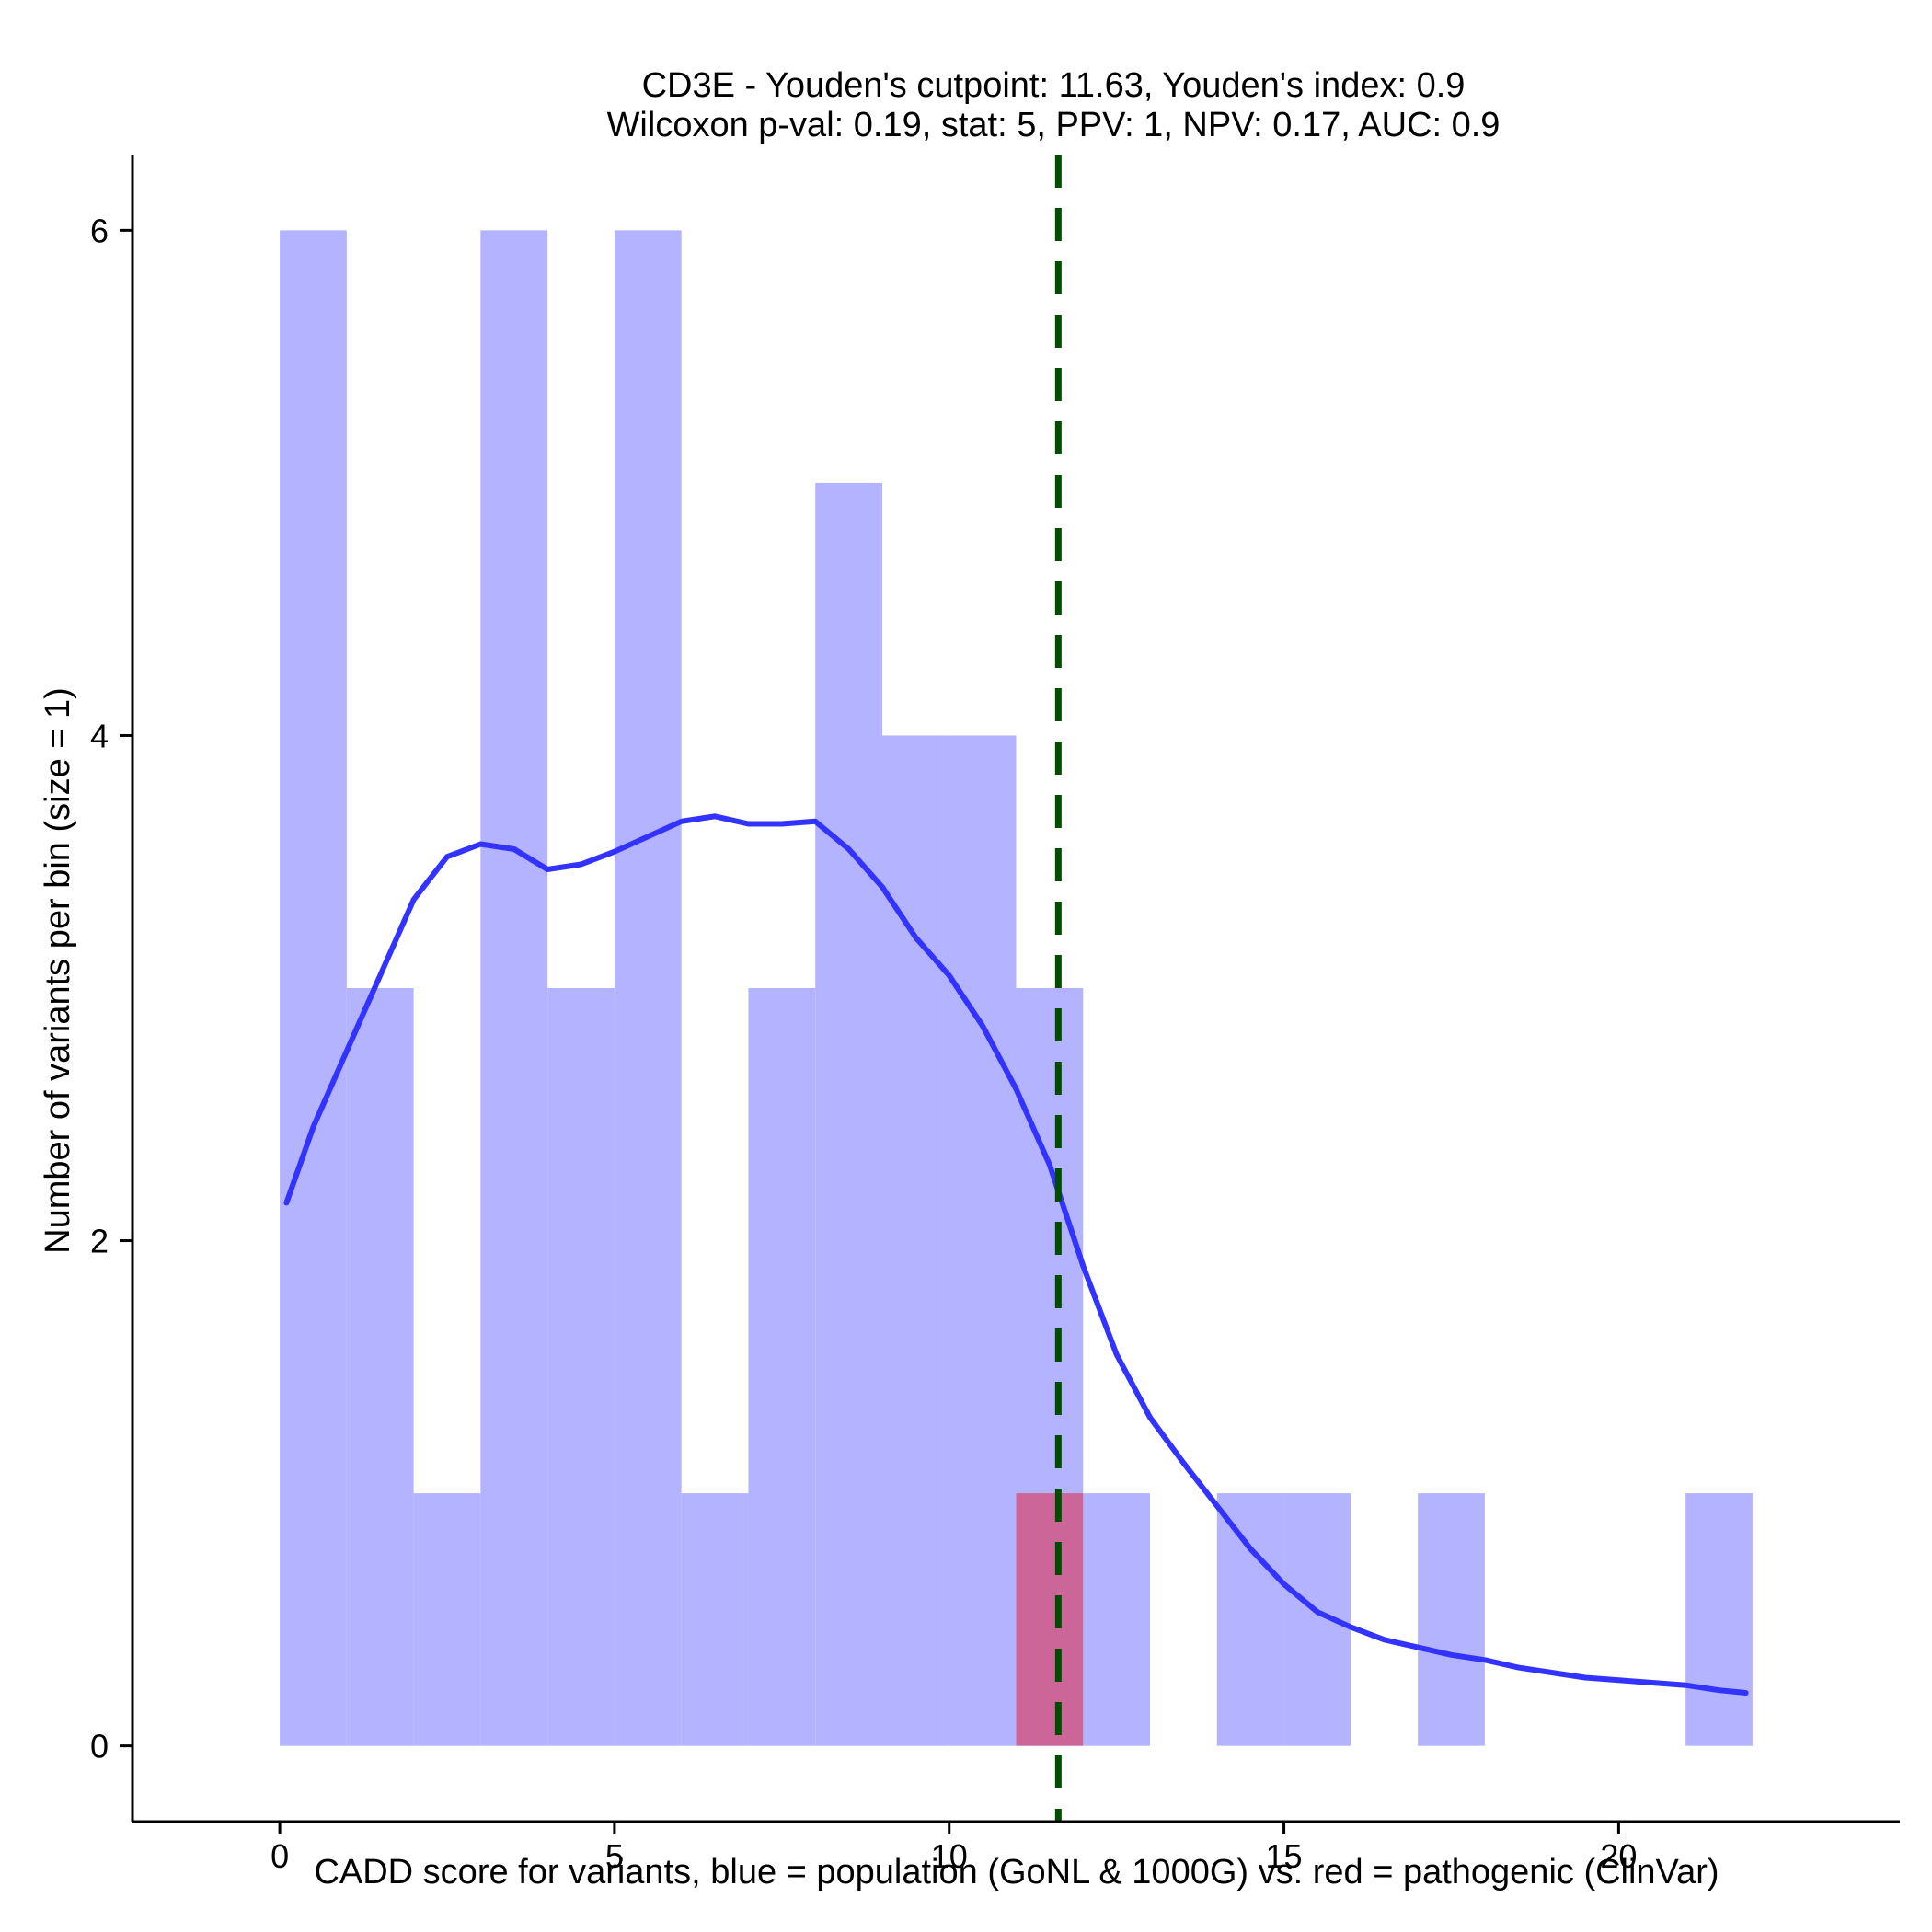 The width and height of the screenshot is (1932, 1932). Describe the element at coordinates (614, 1856) in the screenshot. I see `x-tick-label: 5` at that location.